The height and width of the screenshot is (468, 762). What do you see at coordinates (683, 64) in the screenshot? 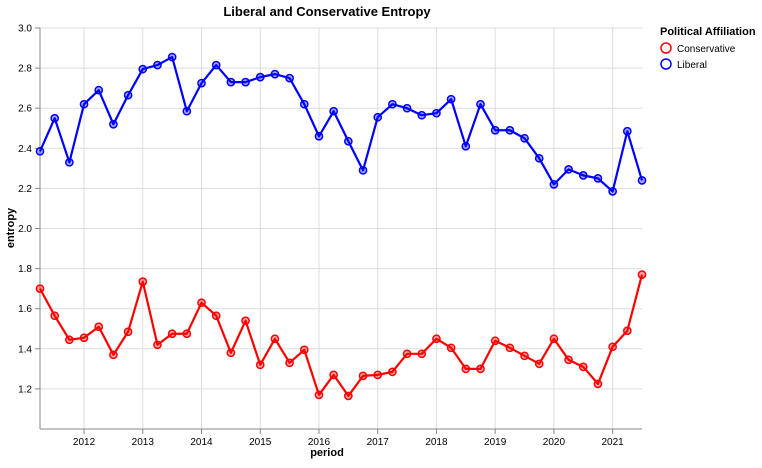
I see `legend-item-liberal: Liberal` at bounding box center [683, 64].